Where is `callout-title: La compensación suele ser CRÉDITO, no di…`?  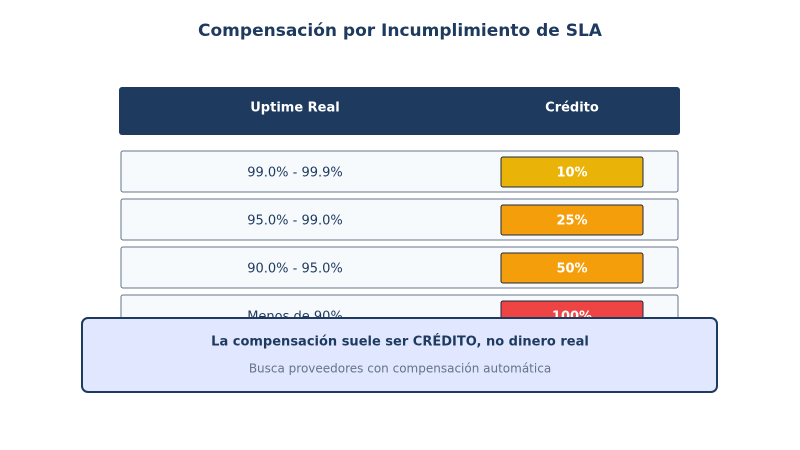
callout-title: La compensación suele ser CRÉDITO, no di… is located at coordinates (400, 342).